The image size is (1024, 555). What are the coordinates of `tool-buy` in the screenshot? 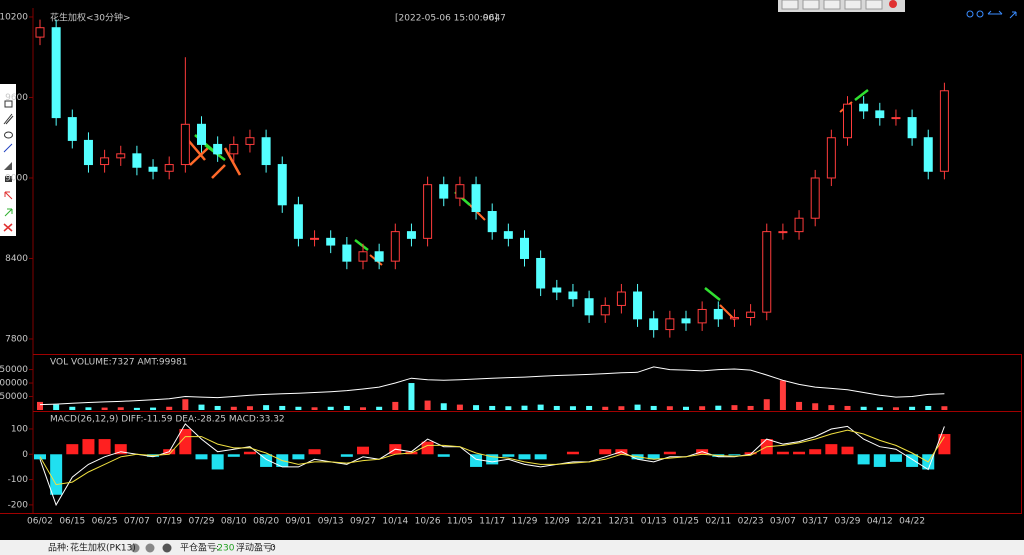 It's located at (8, 212).